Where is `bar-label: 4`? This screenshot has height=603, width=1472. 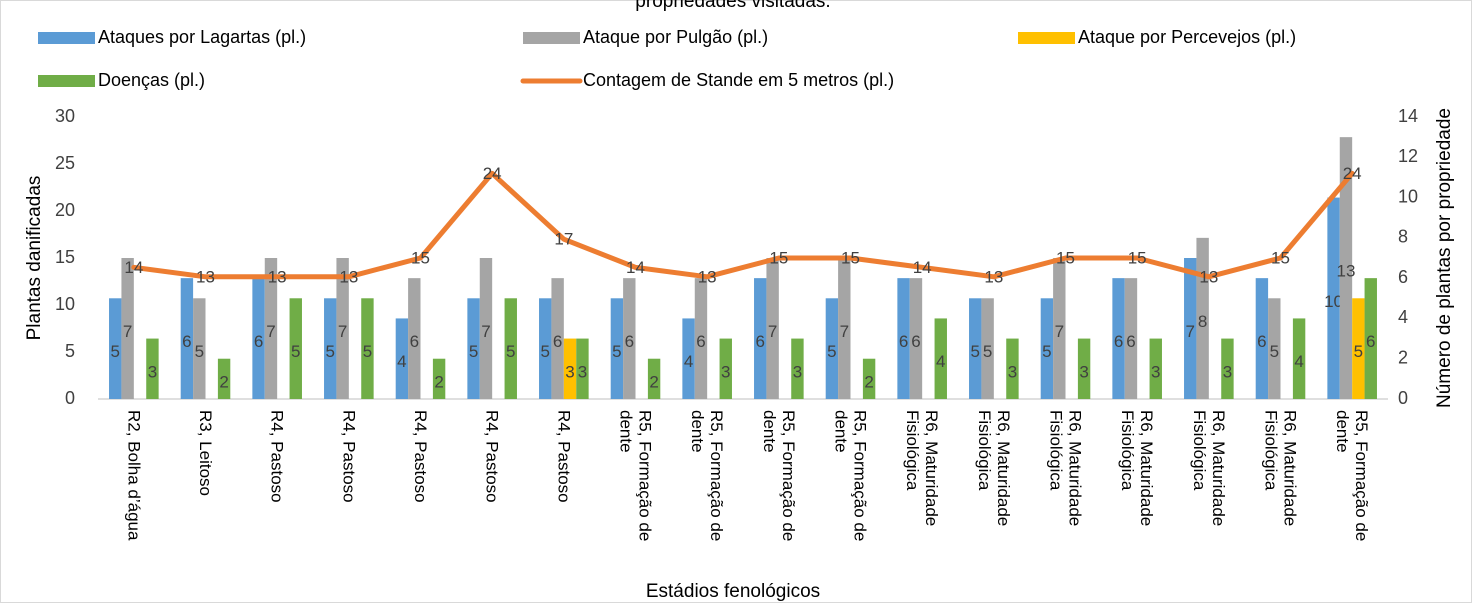 bar-label: 4 is located at coordinates (940, 361).